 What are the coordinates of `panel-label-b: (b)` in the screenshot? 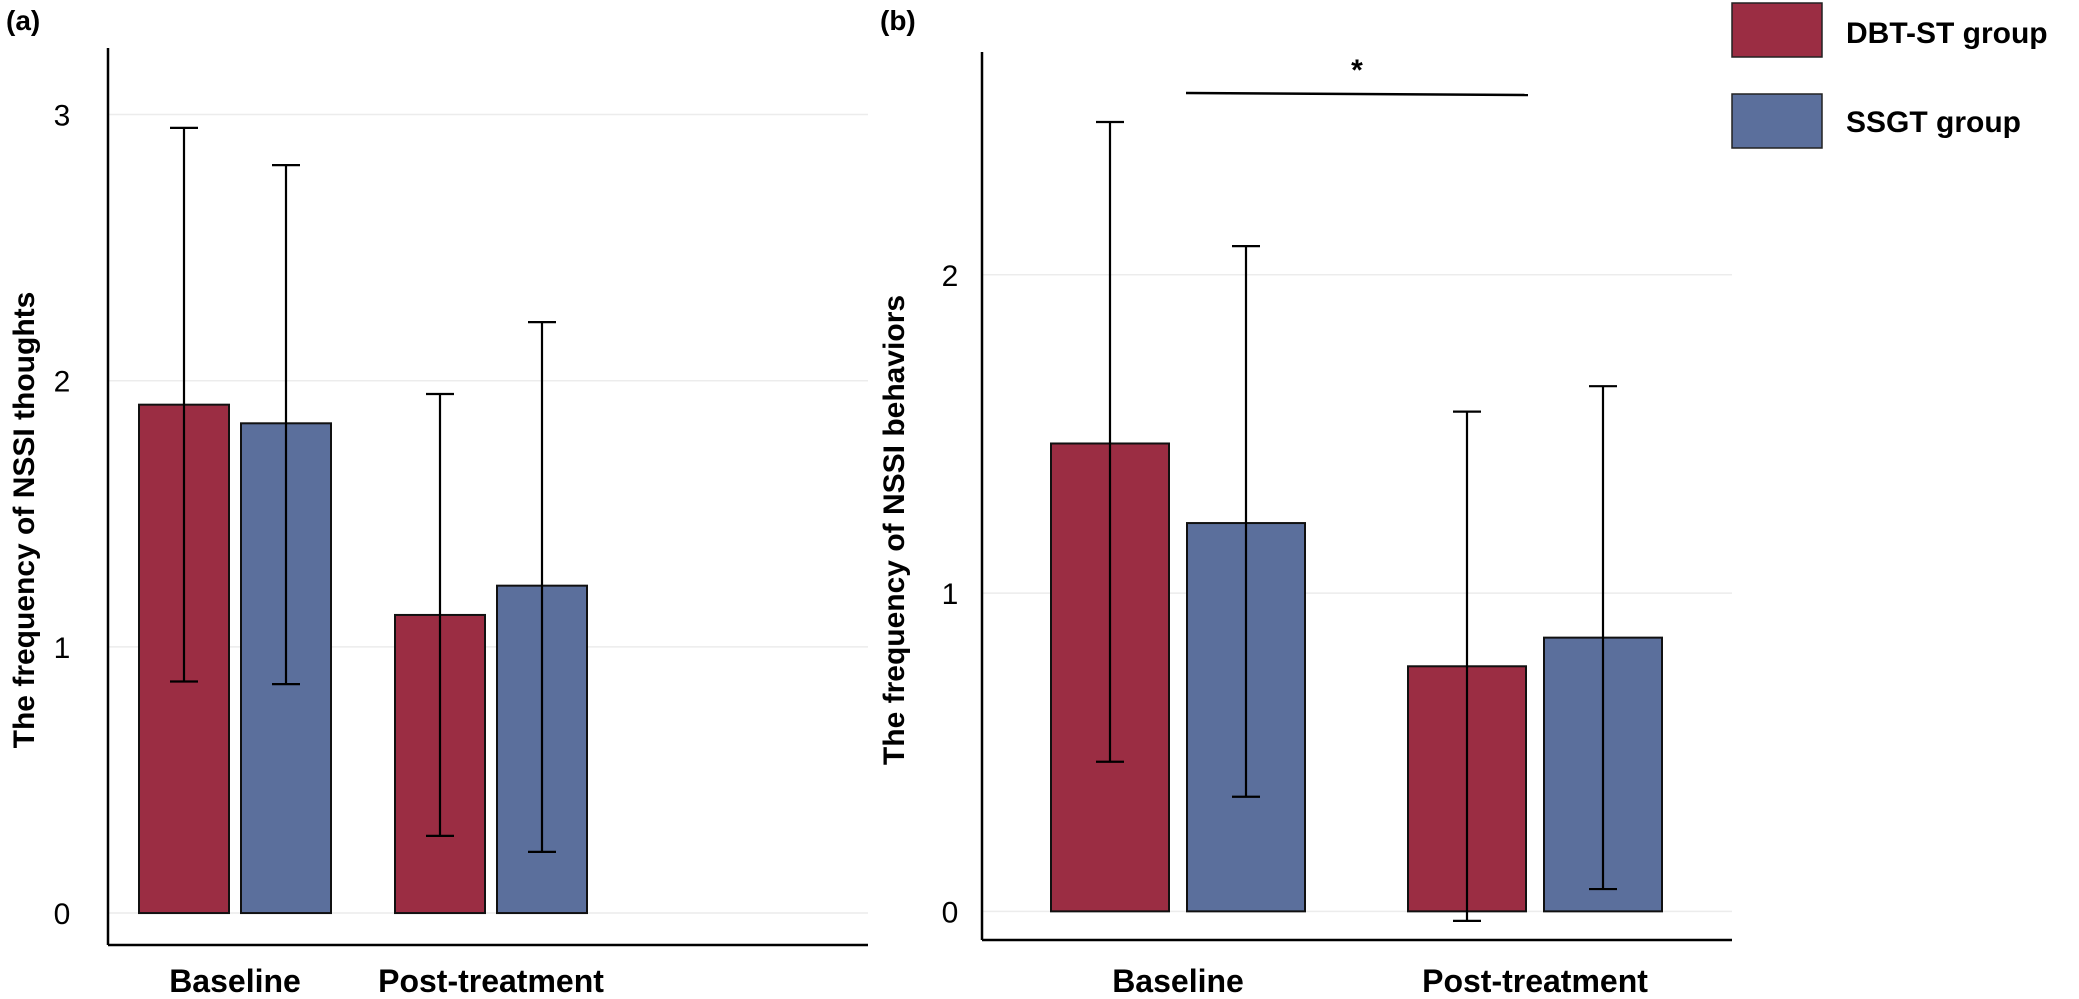 It's located at (898, 20).